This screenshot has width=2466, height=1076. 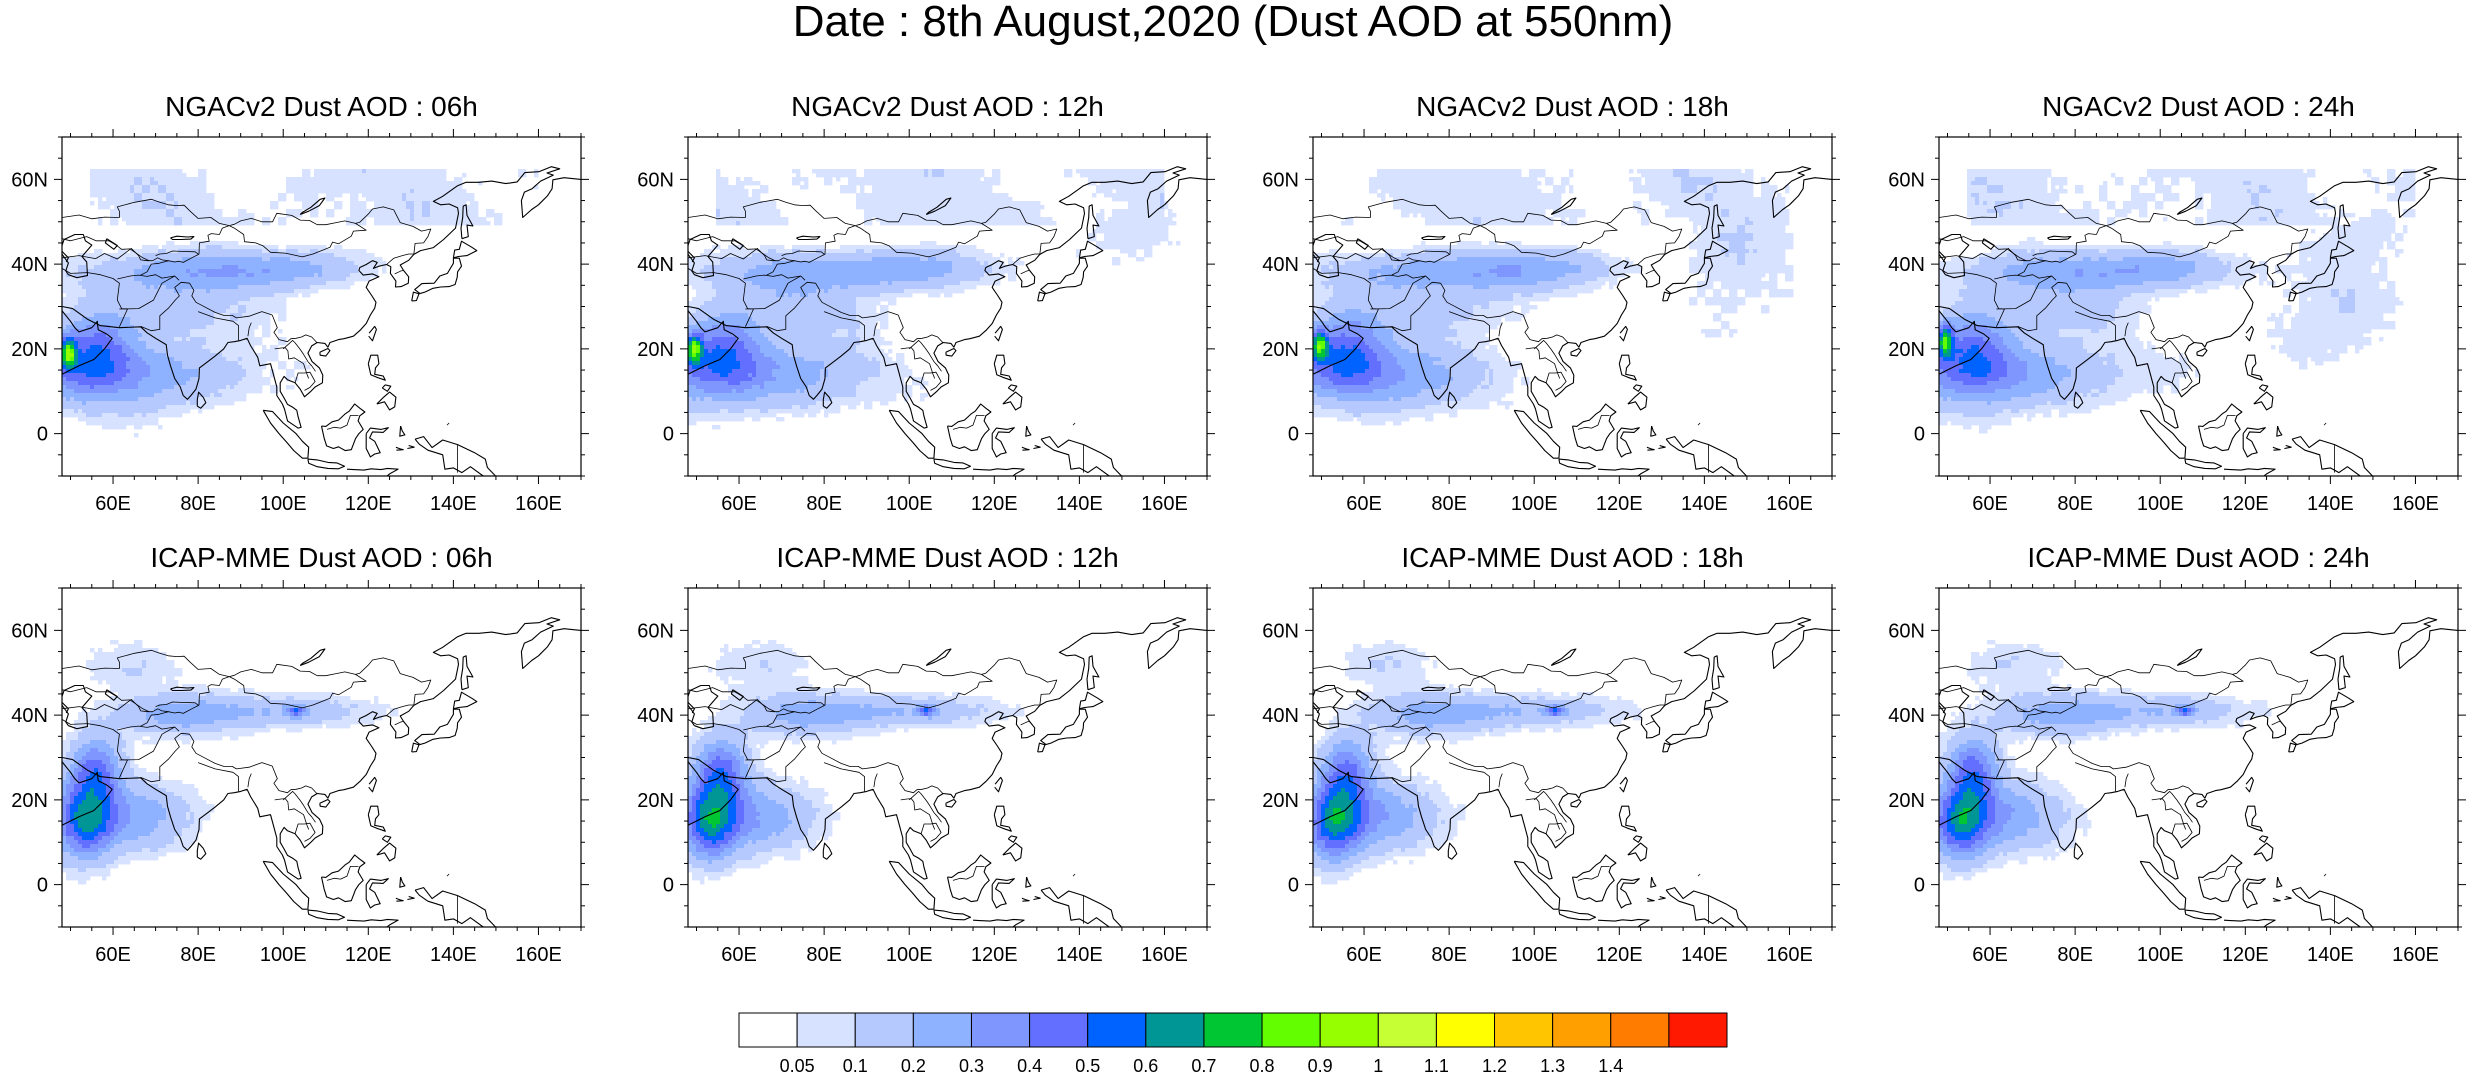 I want to click on colorbar-tick-label: 0.4, so click(x=1029, y=1066).